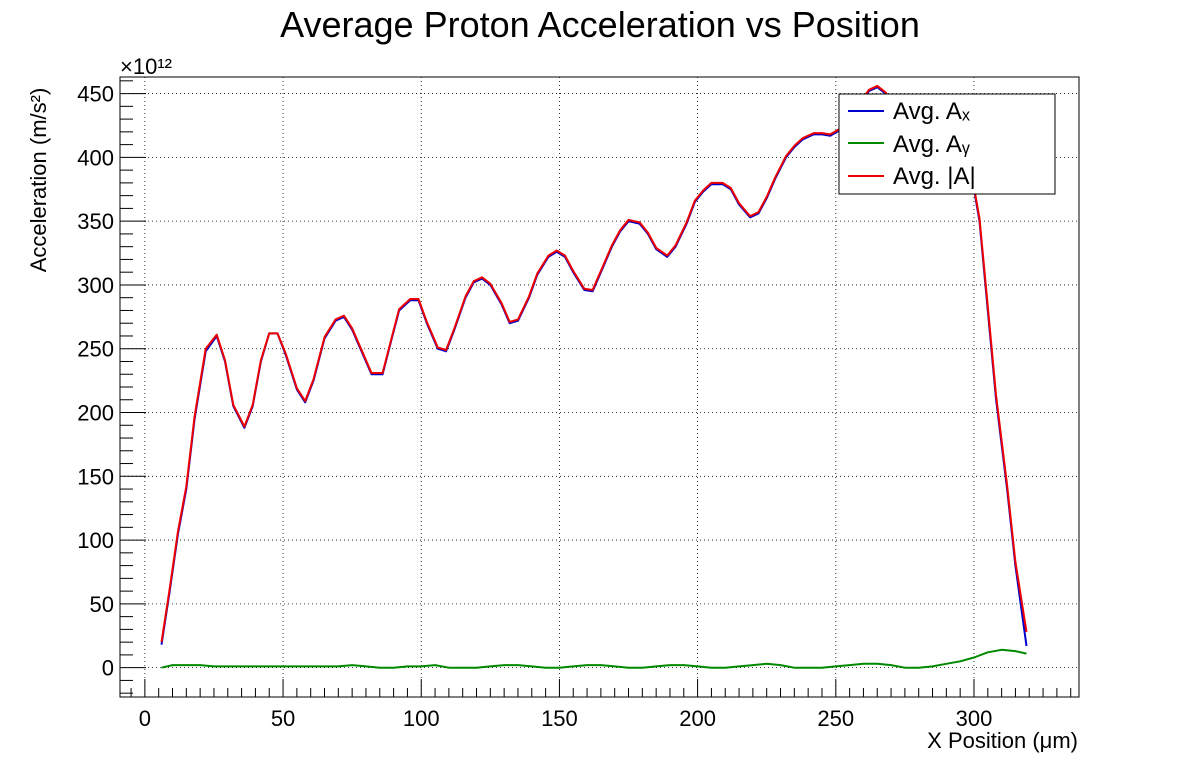 The width and height of the screenshot is (1198, 774). I want to click on y-tick-label: 50, so click(102, 604).